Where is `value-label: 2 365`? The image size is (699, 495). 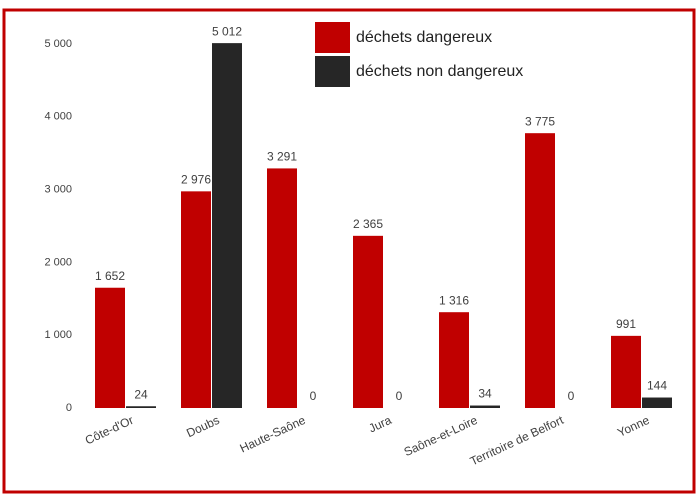
value-label: 2 365 is located at coordinates (368, 224).